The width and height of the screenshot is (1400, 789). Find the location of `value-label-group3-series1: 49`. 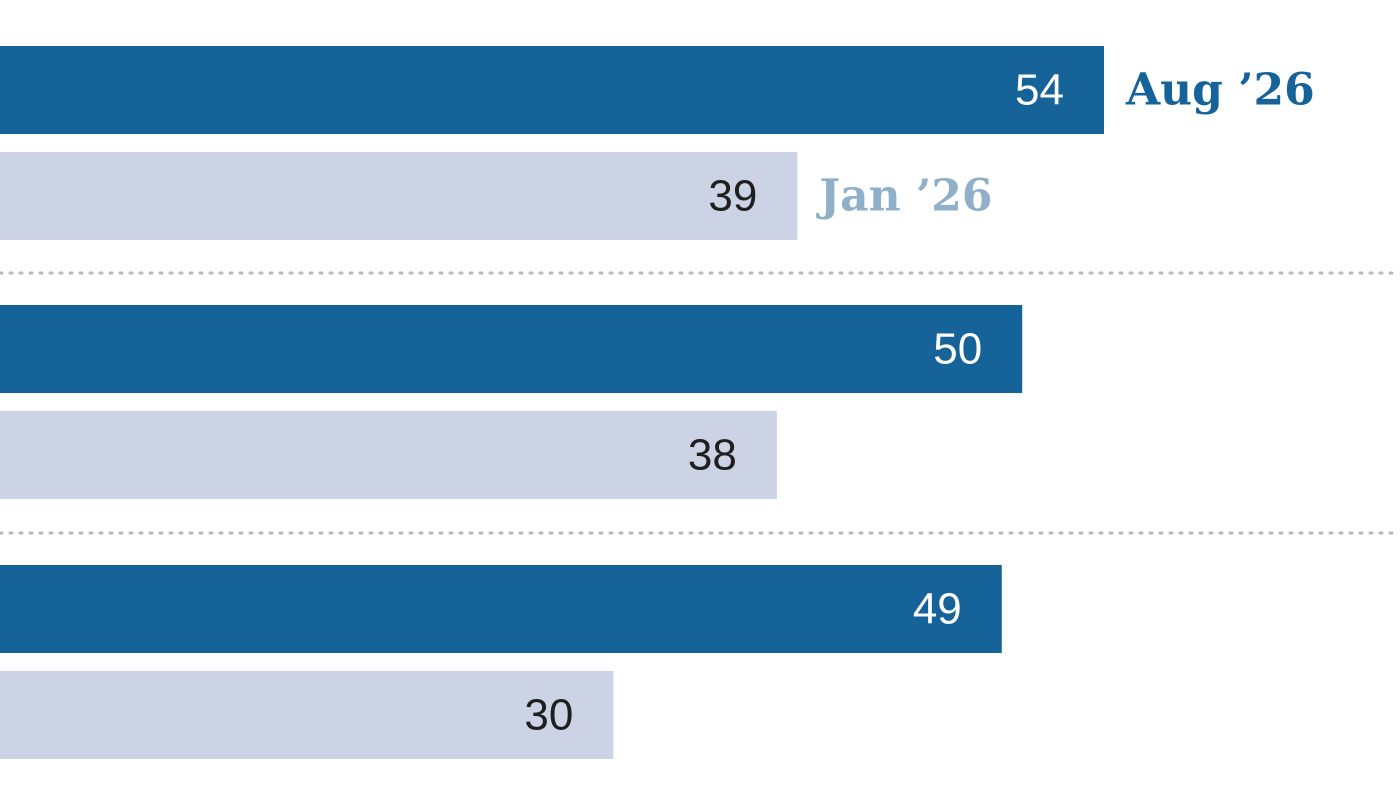

value-label-group3-series1: 49 is located at coordinates (937, 609).